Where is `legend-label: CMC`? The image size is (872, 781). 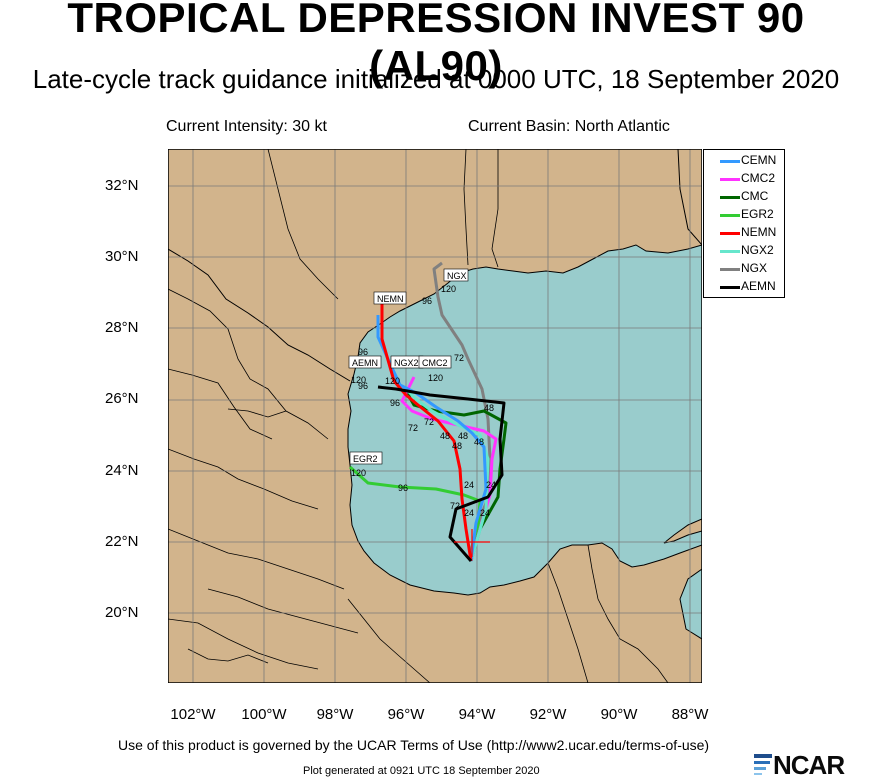
legend-label: CMC is located at coordinates (755, 196).